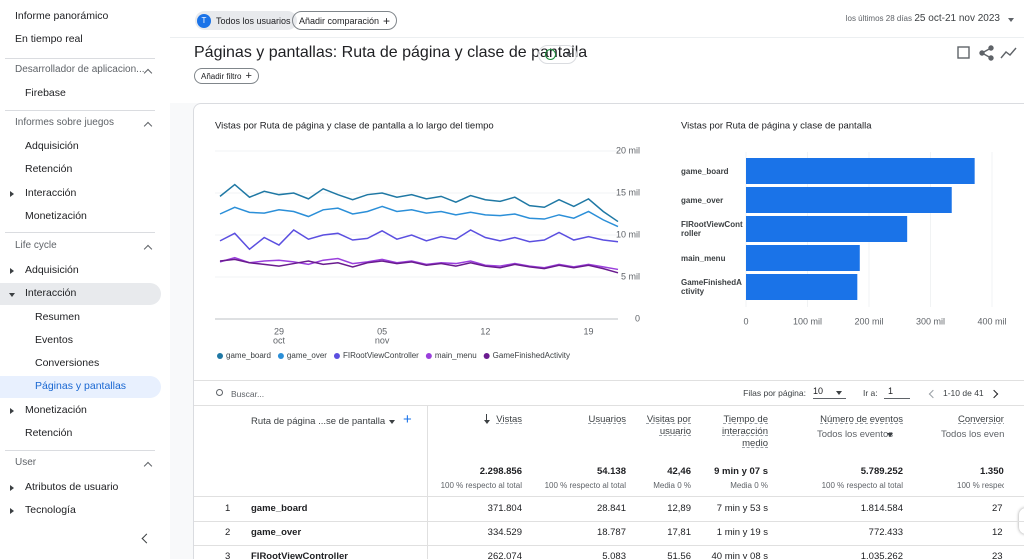 This screenshot has width=1024, height=559. I want to click on y-tick-label: 15 mil, so click(628, 192).